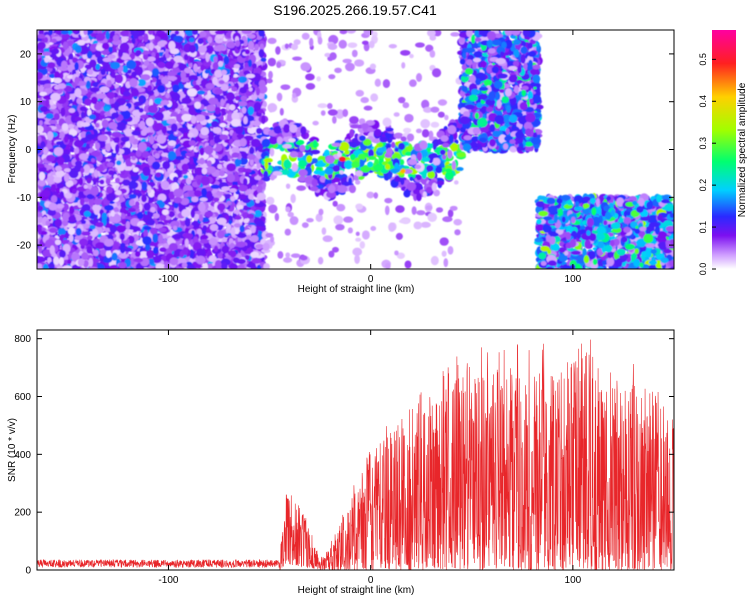 The width and height of the screenshot is (750, 600). Describe the element at coordinates (355, 10) in the screenshot. I see `chart-title: S196.2025.266.19.57.C41` at that location.